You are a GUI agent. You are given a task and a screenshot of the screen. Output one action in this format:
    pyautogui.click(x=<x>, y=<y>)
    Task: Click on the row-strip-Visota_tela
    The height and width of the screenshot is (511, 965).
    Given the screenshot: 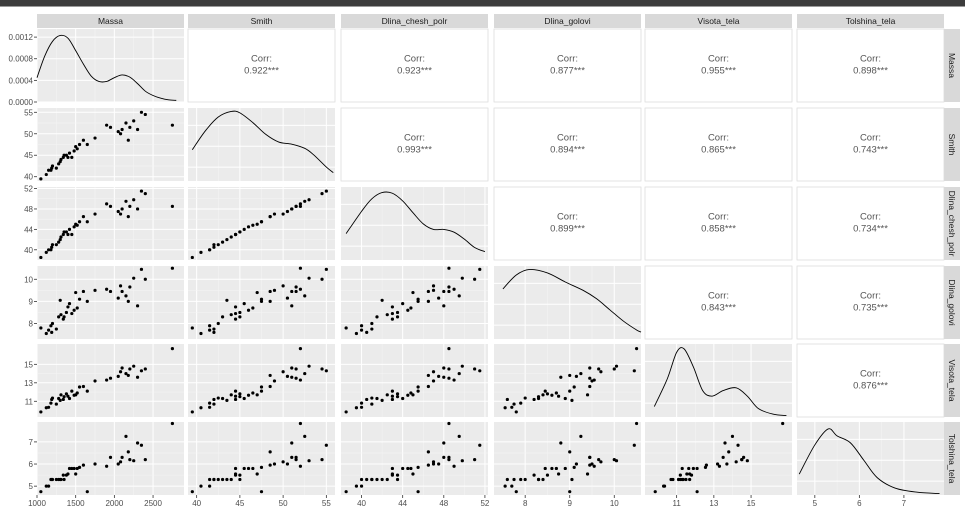 What is the action you would take?
    pyautogui.click(x=952, y=380)
    